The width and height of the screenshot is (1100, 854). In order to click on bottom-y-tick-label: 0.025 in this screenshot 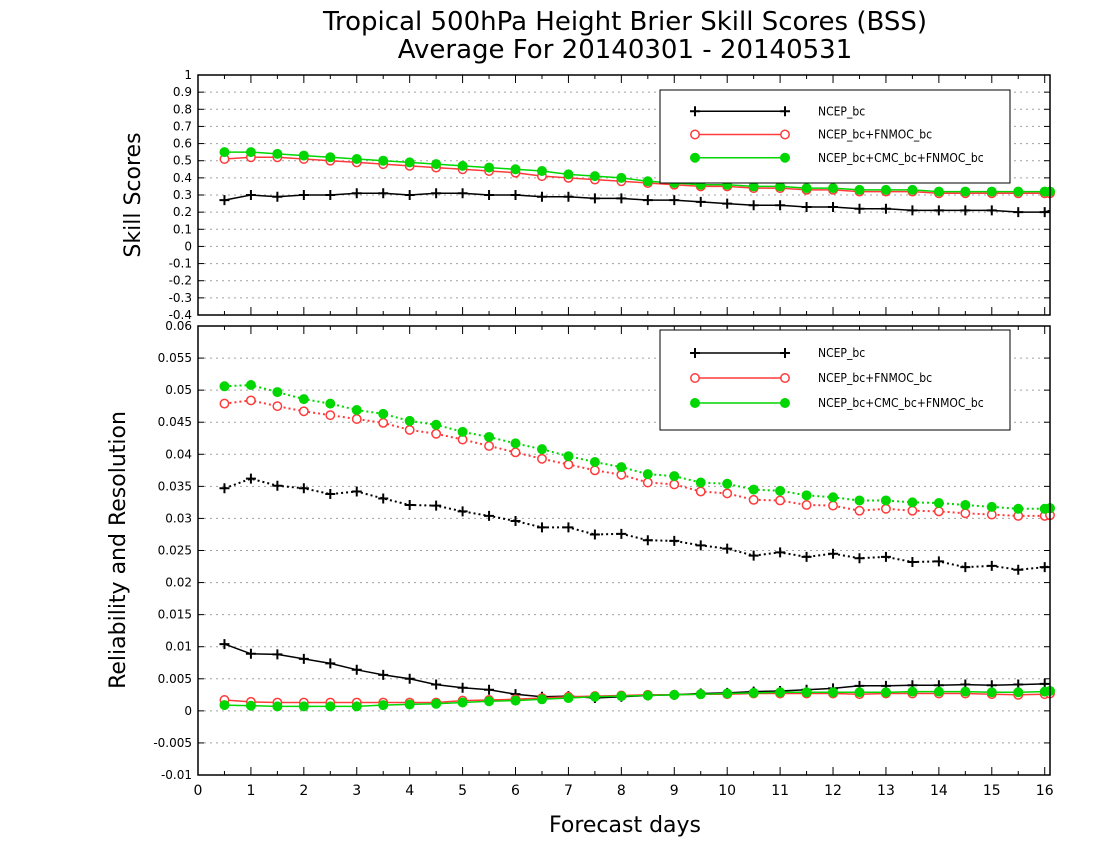, I will do `click(175, 551)`.